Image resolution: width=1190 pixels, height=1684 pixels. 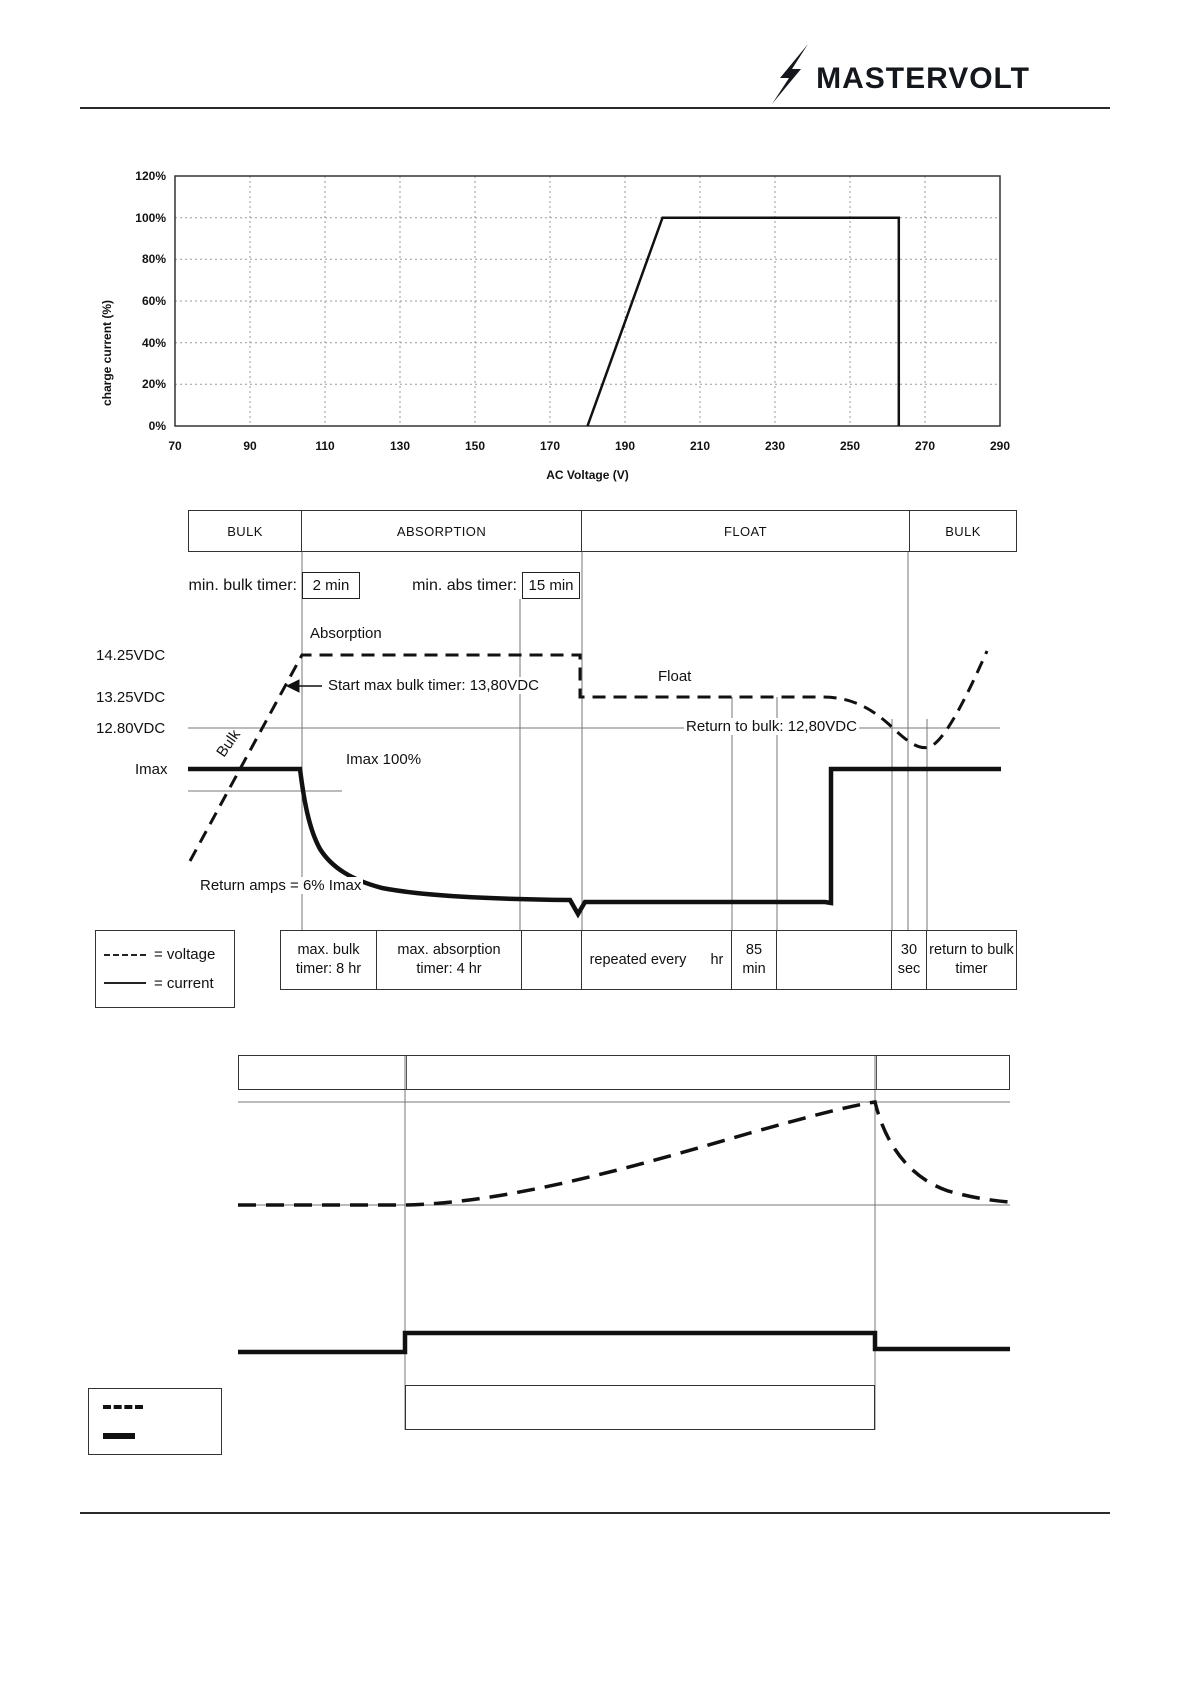 I want to click on footer-rule, so click(x=595, y=1513).